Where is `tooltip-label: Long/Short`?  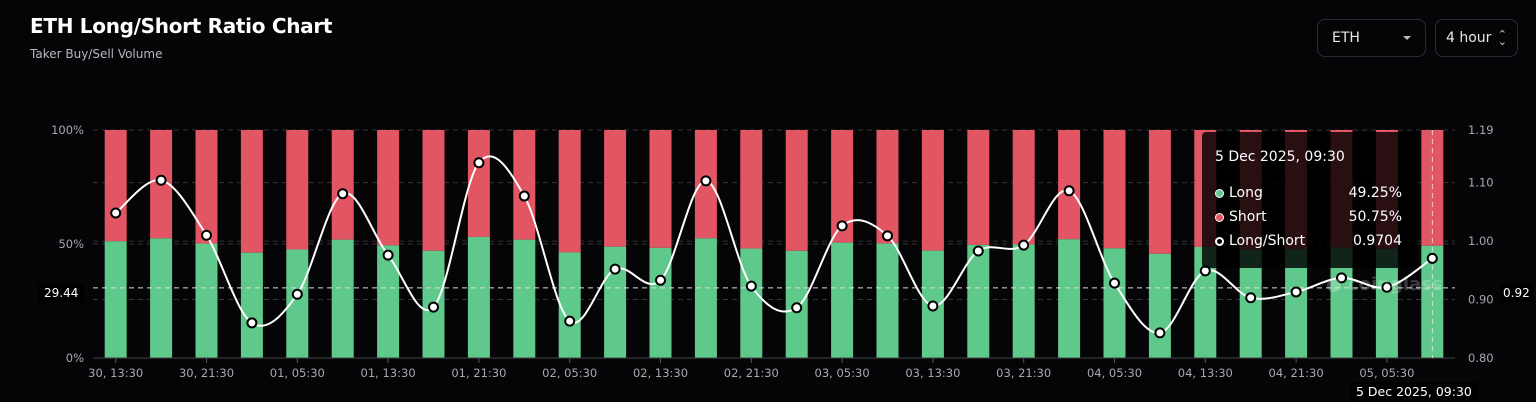 tooltip-label: Long/Short is located at coordinates (1267, 241).